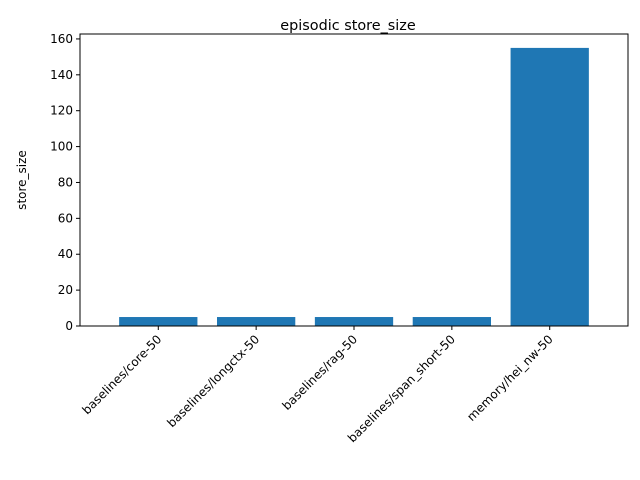 The height and width of the screenshot is (480, 640). Describe the element at coordinates (61, 147) in the screenshot. I see `y-tick-label-5: 100` at that location.